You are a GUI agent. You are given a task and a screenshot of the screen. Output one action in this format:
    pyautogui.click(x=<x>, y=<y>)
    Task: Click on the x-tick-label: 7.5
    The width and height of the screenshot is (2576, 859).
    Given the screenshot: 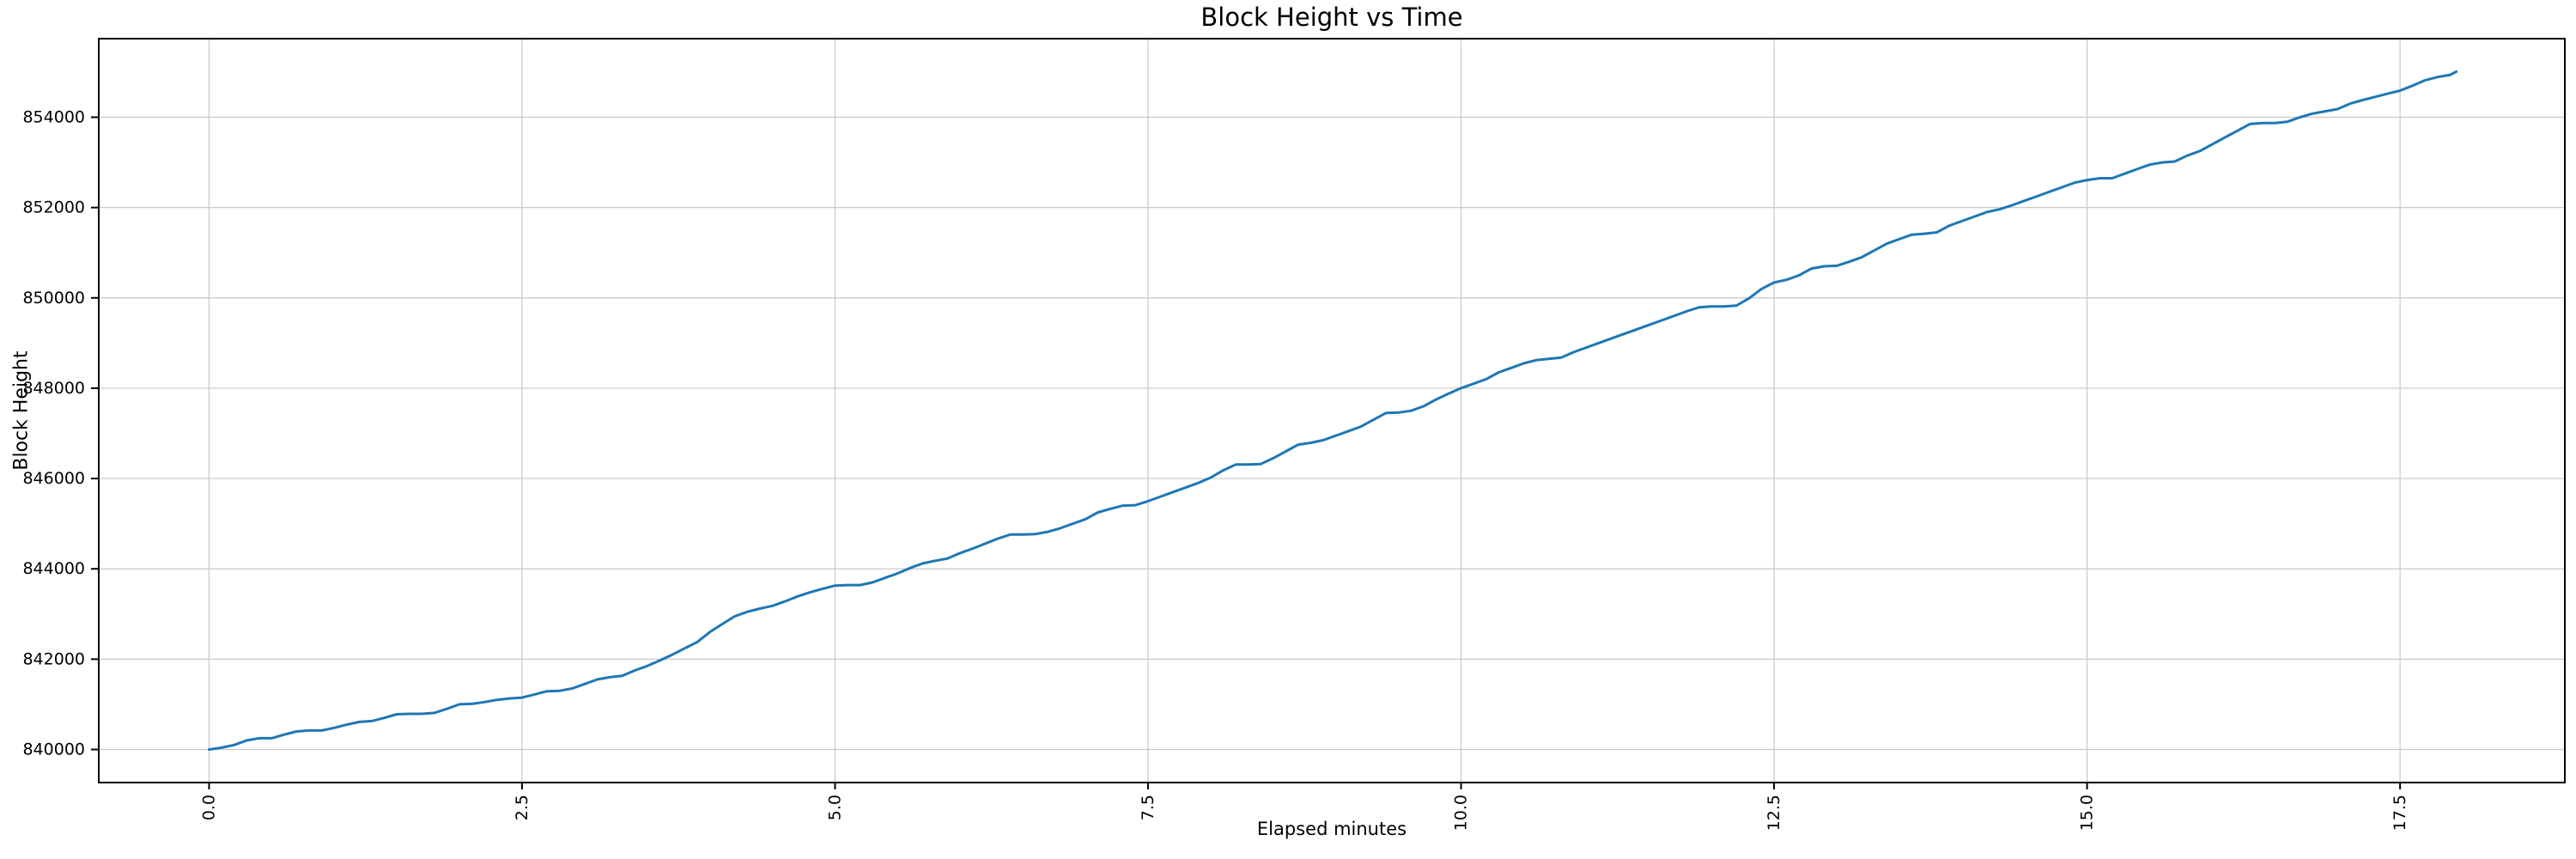 What is the action you would take?
    pyautogui.click(x=1148, y=808)
    